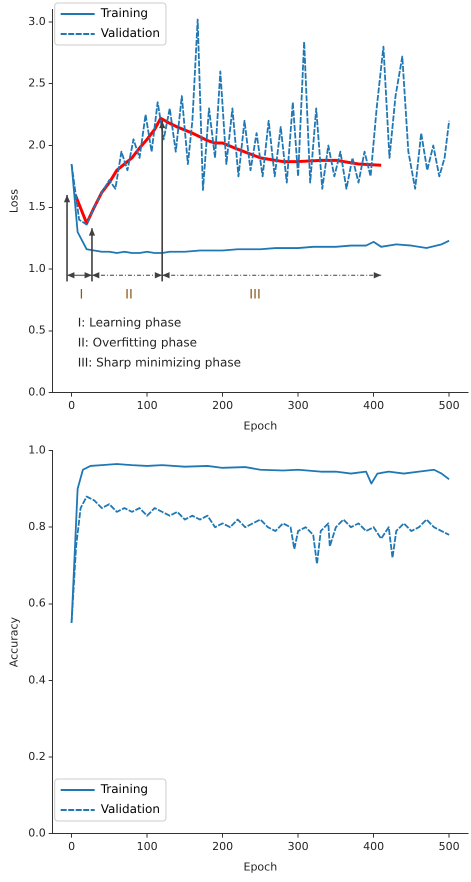 This screenshot has width=471, height=882. Describe the element at coordinates (37, 21) in the screenshot. I see `y-tick-label: 3.0` at that location.